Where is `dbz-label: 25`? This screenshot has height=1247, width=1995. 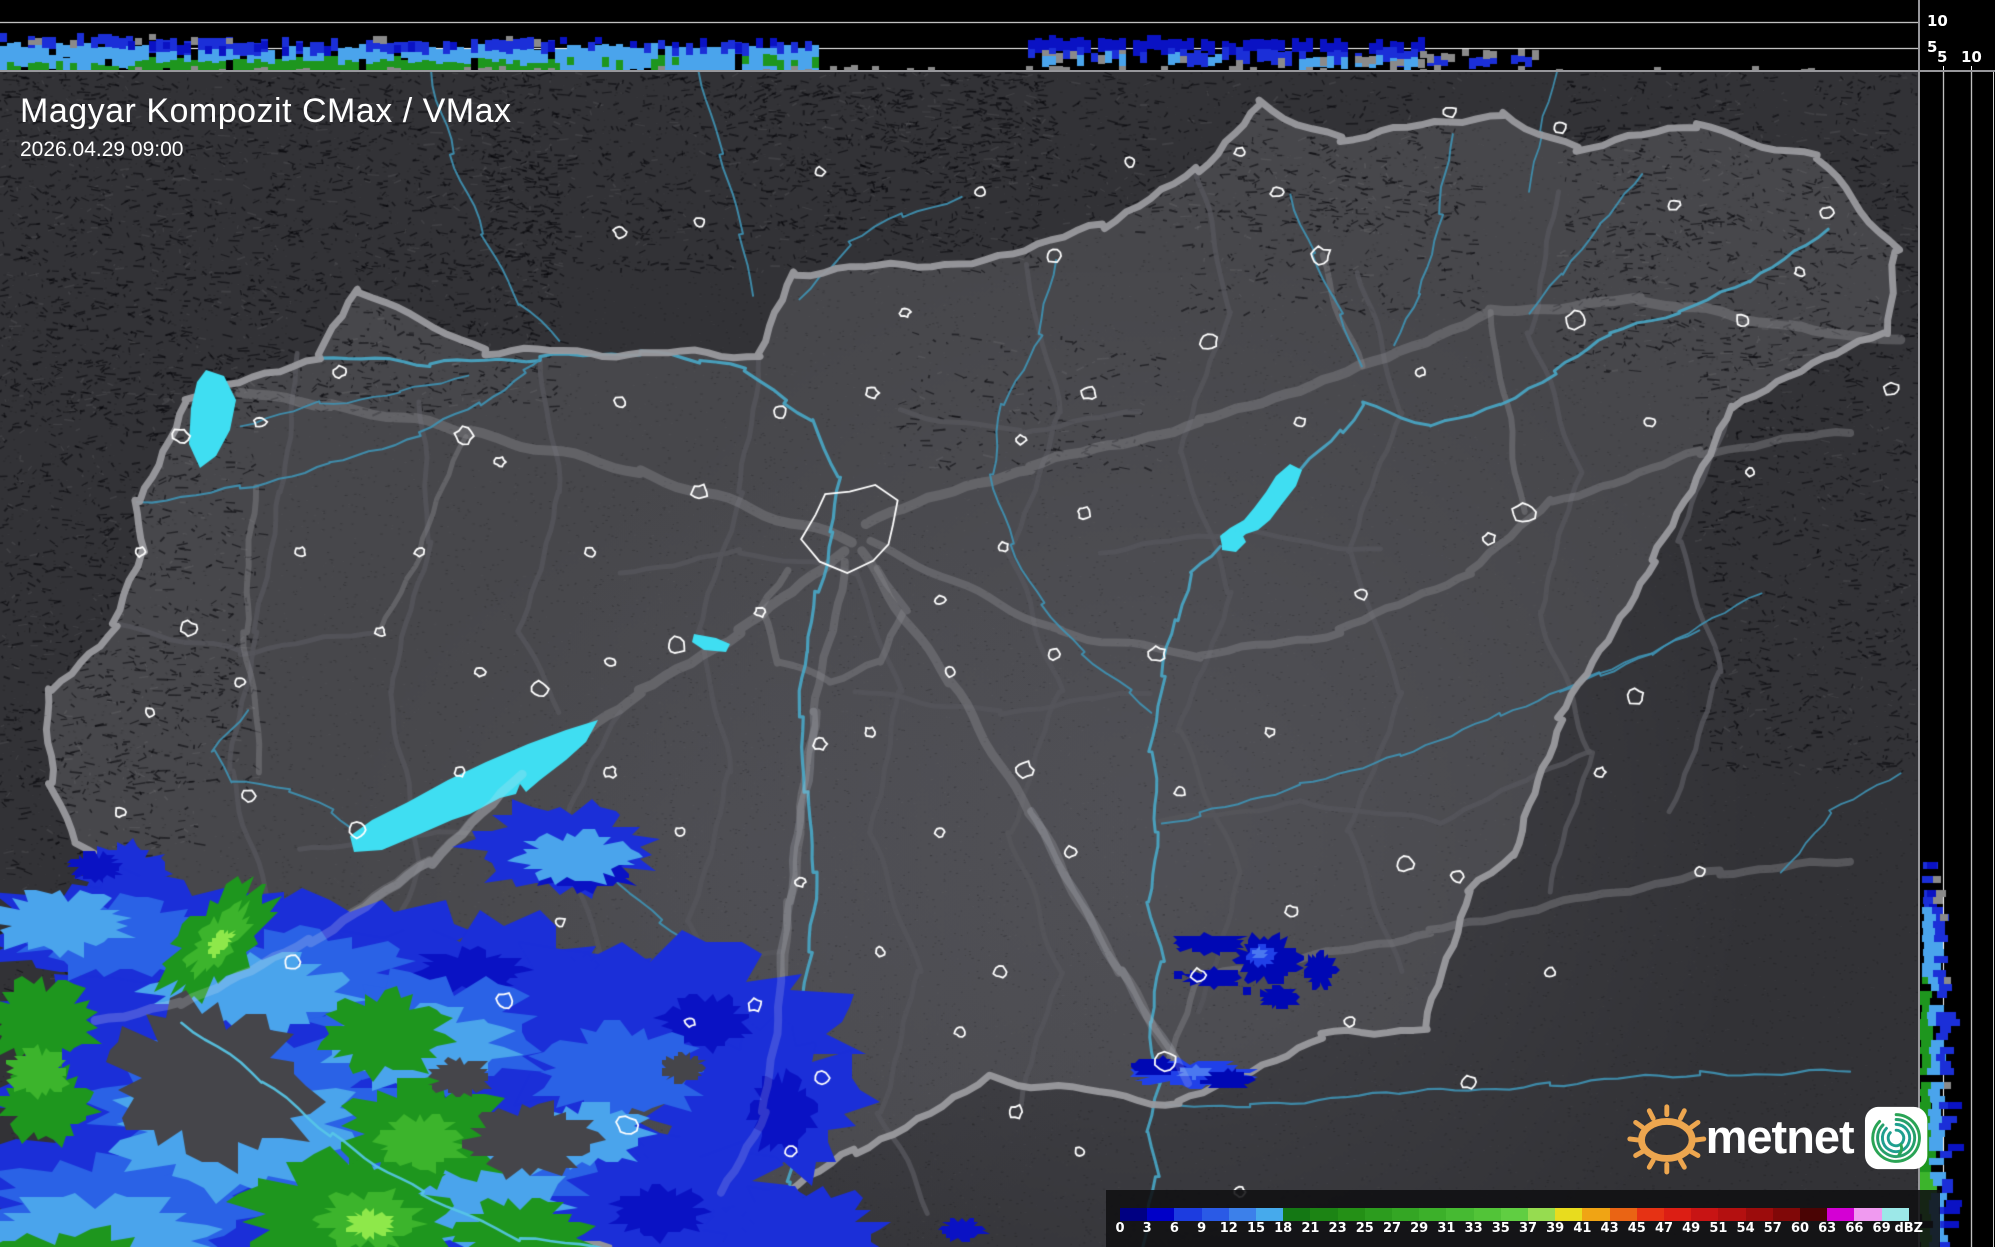
dbz-label: 25 is located at coordinates (1364, 1228).